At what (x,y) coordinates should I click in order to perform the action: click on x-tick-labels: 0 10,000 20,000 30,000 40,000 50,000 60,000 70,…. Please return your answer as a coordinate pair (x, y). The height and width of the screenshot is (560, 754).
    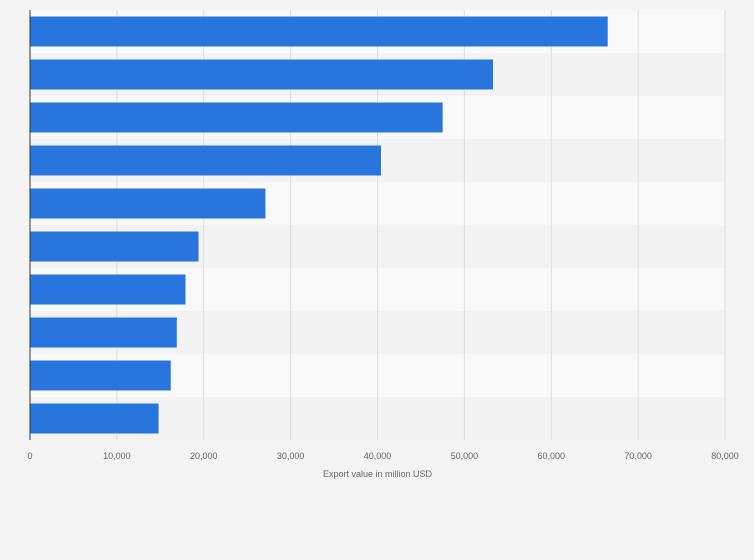
    Looking at the image, I should click on (382, 456).